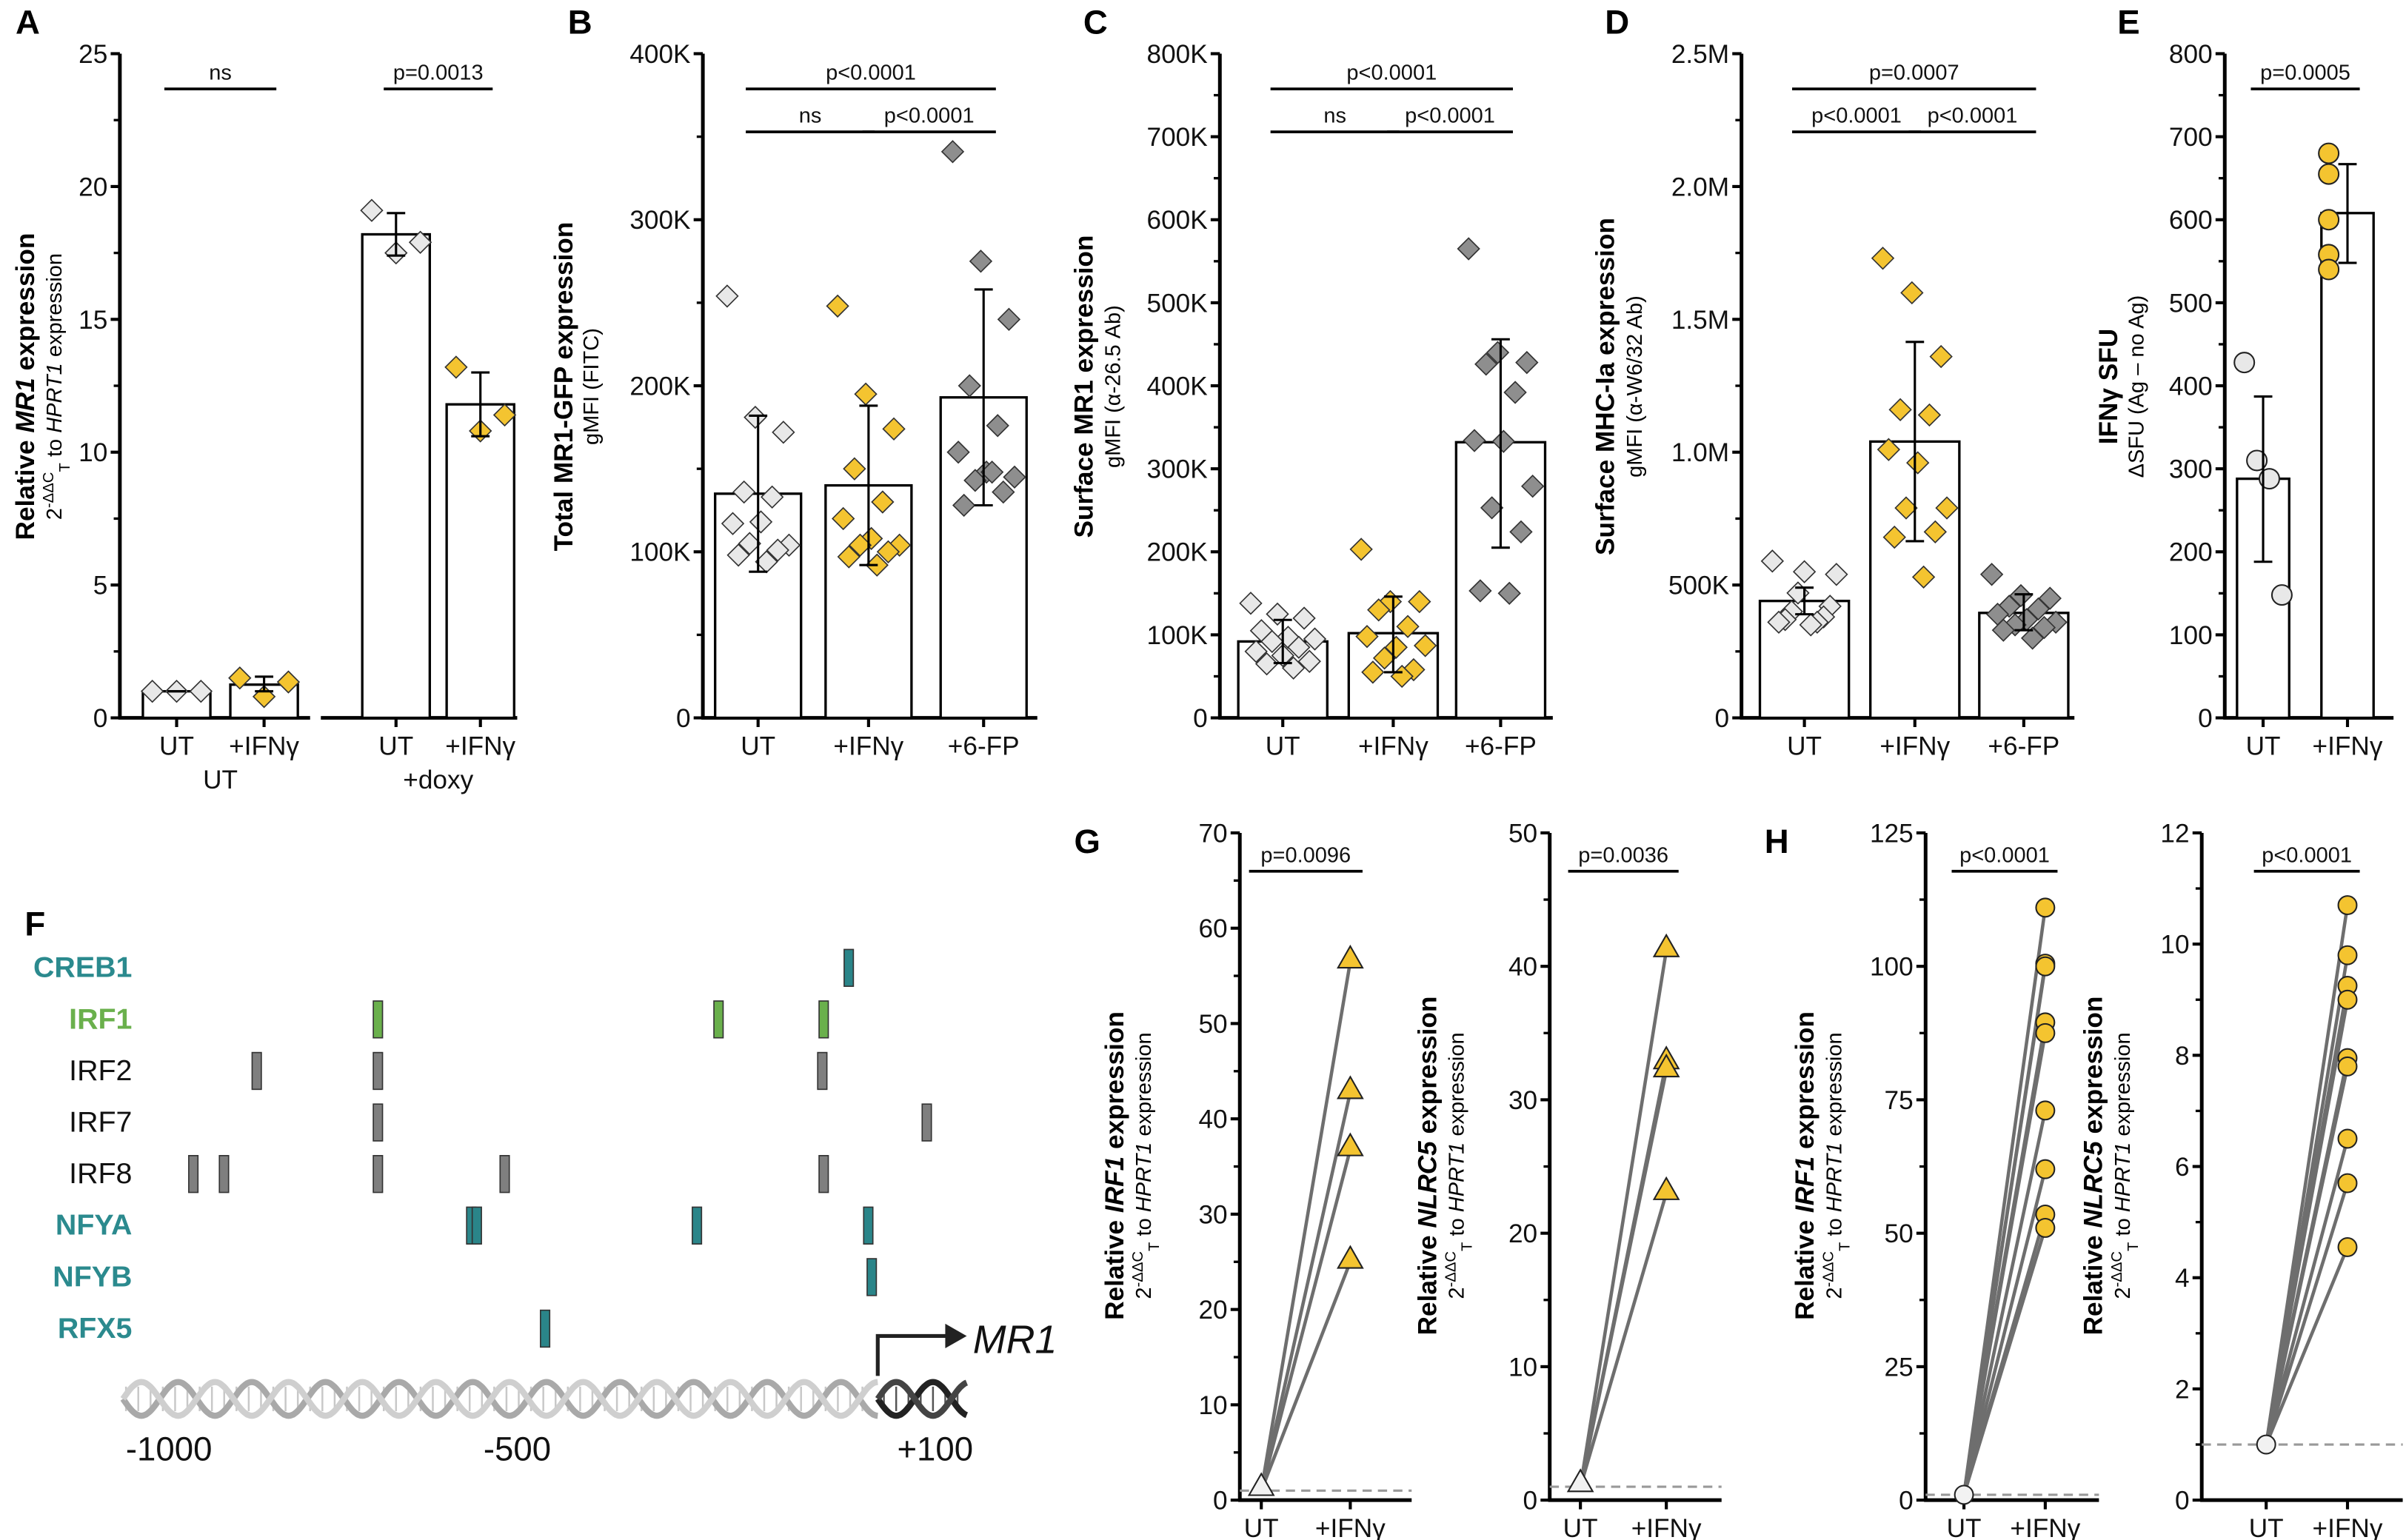 The width and height of the screenshot is (2406, 1540). What do you see at coordinates (935, 1448) in the screenshot?
I see `position-label: +100` at bounding box center [935, 1448].